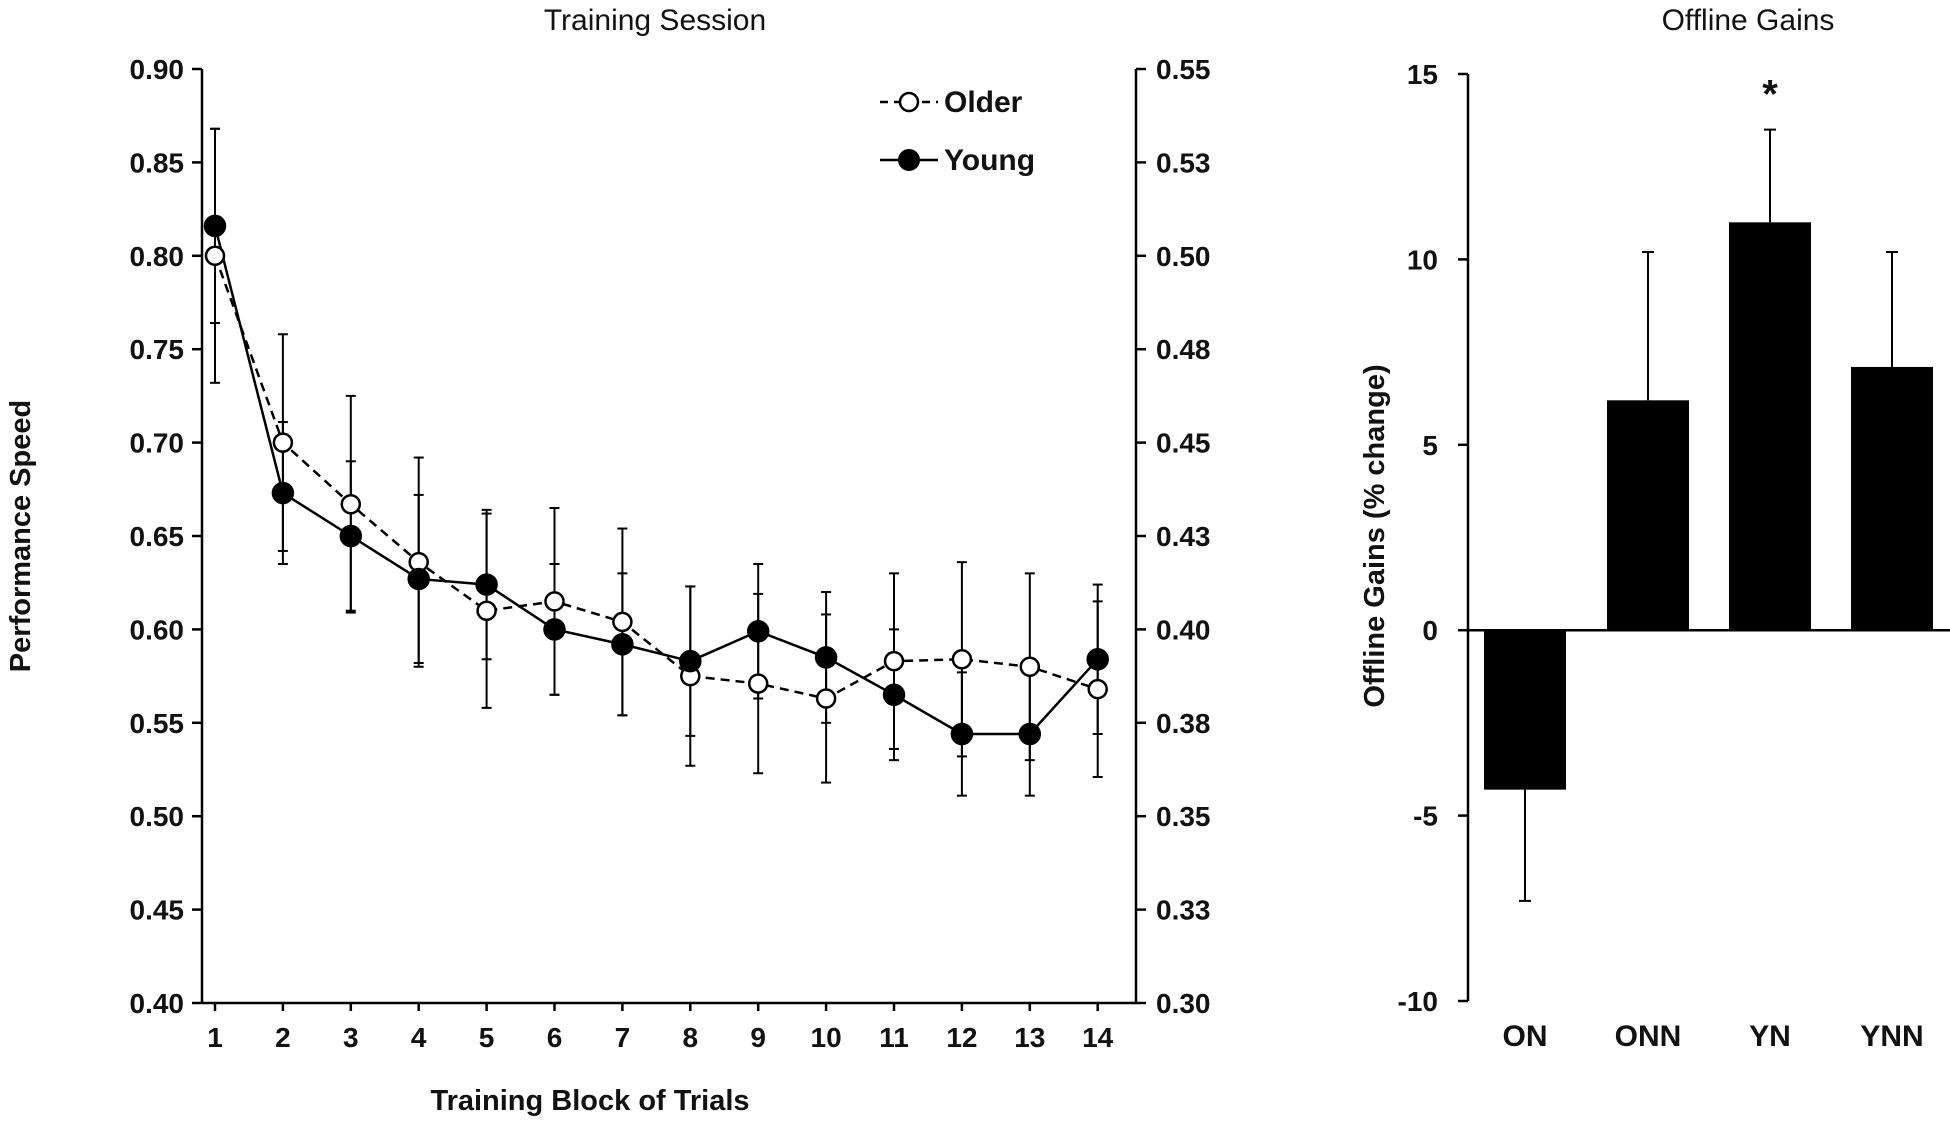 The image size is (1950, 1122). What do you see at coordinates (1183, 162) in the screenshot?
I see `y2-tick-label: 0.53` at bounding box center [1183, 162].